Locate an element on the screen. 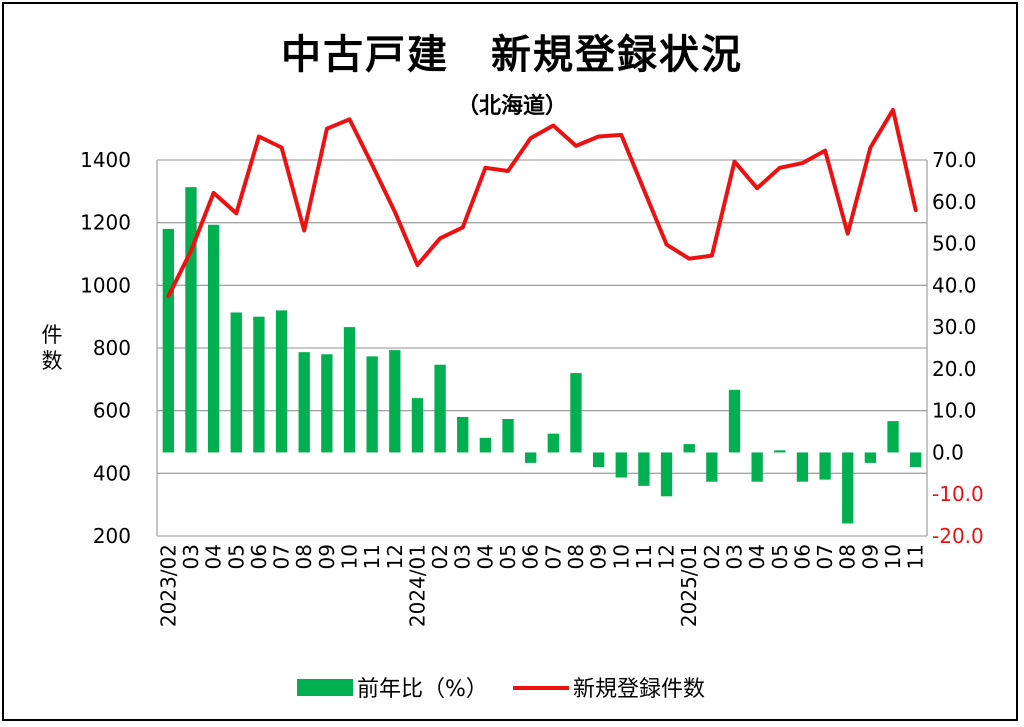 The image size is (1024, 727). x-tick-label: 2023/02 is located at coordinates (168, 585).